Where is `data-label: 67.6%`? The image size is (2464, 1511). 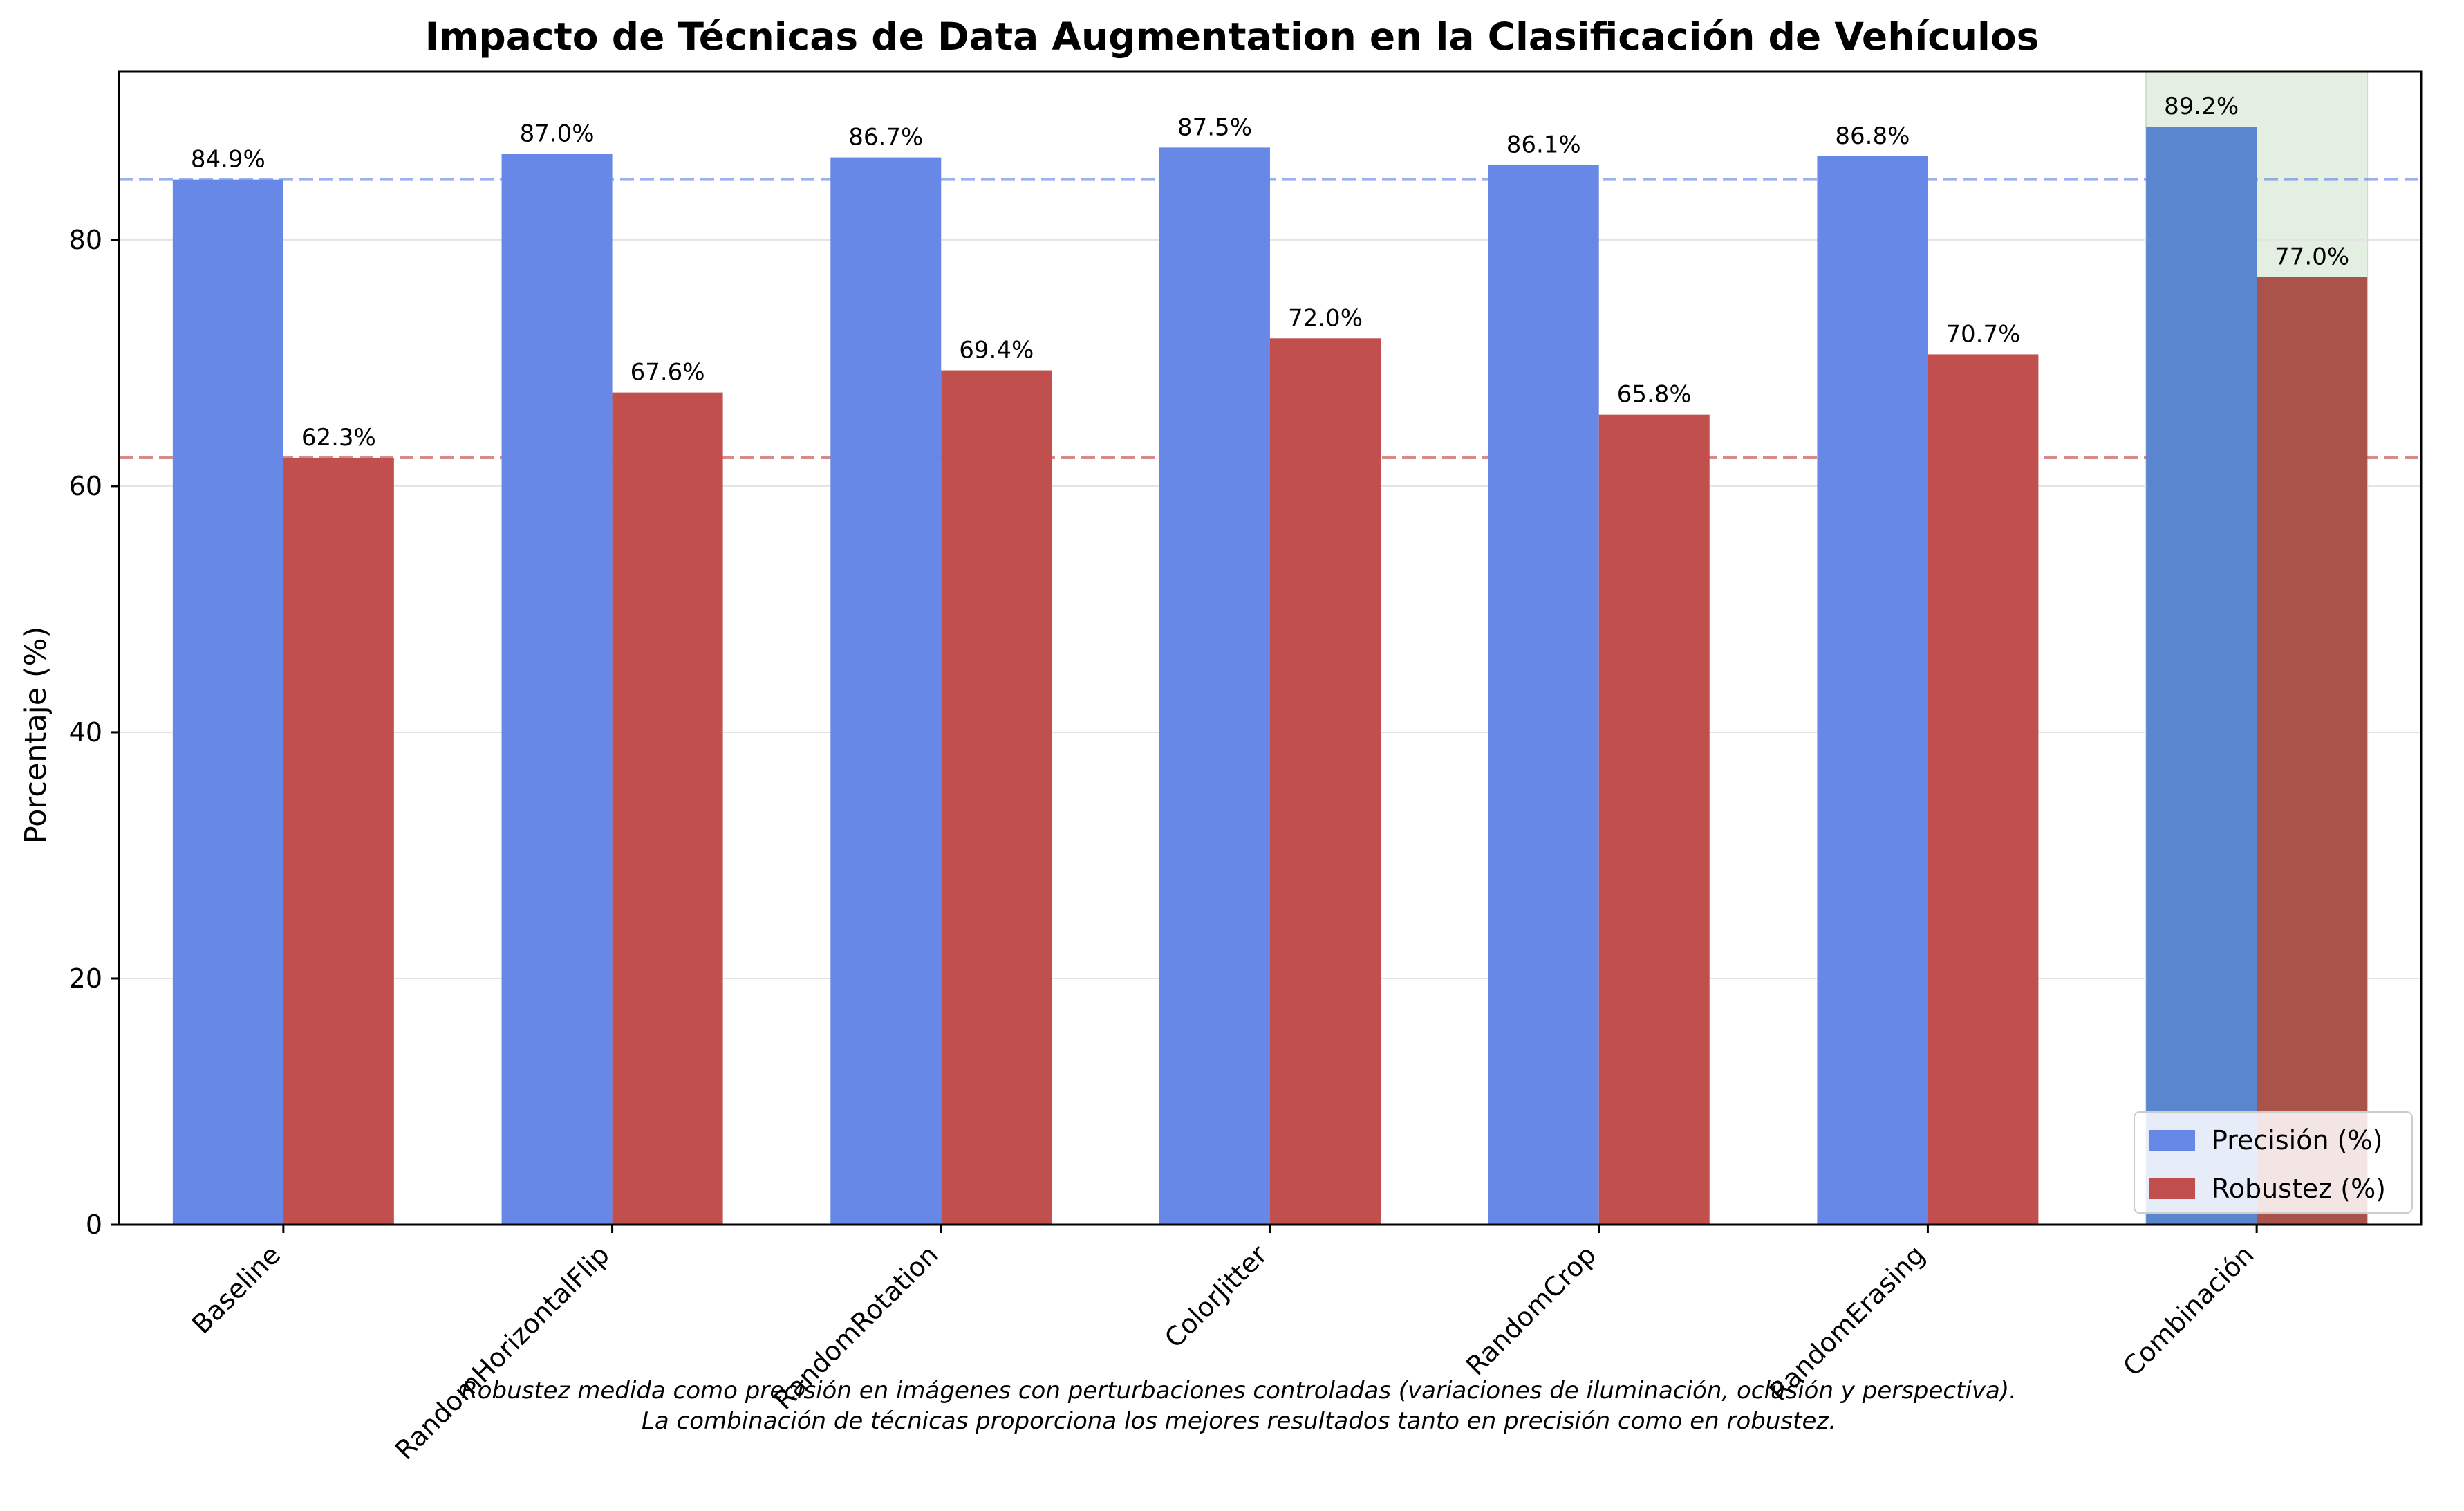 data-label: 67.6% is located at coordinates (668, 373).